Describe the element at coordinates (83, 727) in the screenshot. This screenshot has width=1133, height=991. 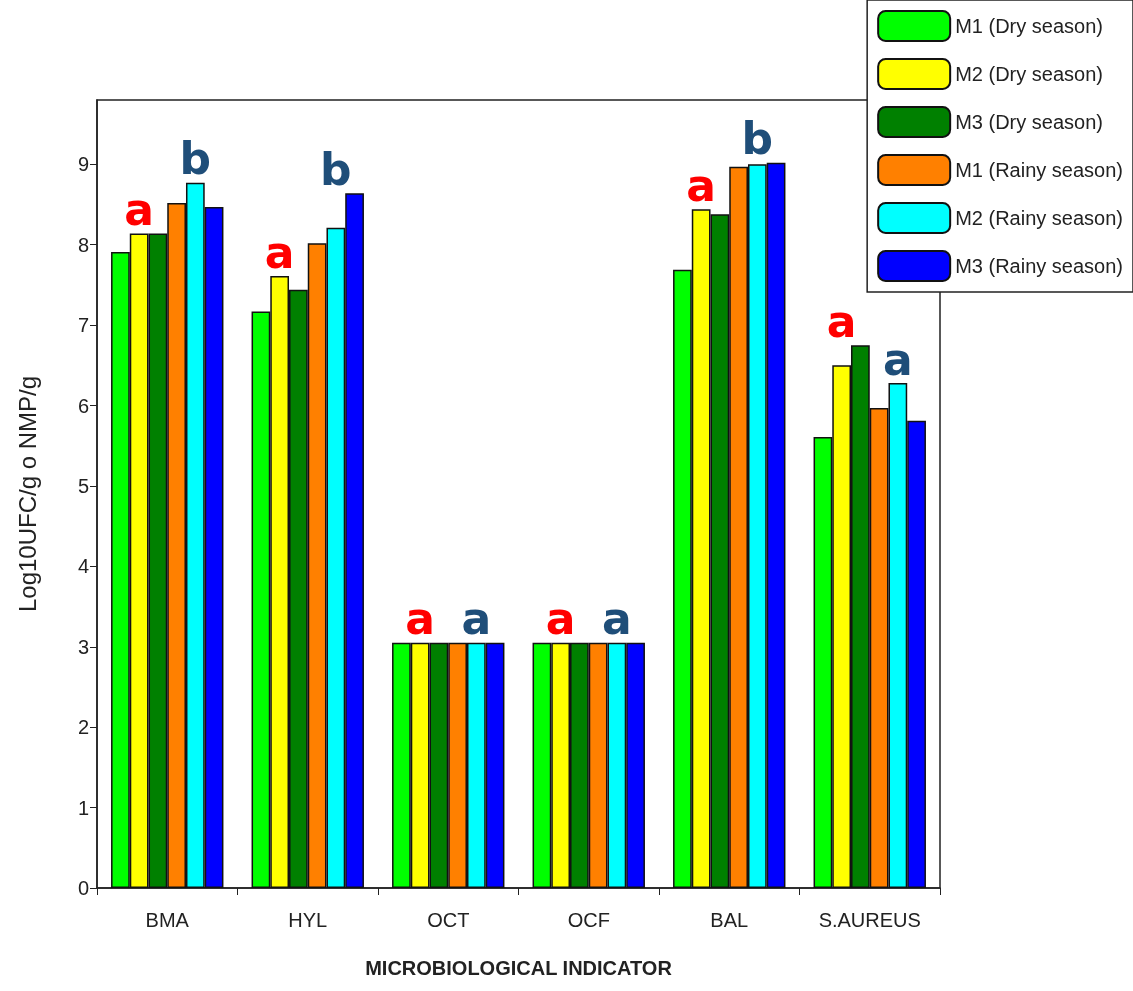
I see `y-tick-label: 2` at that location.